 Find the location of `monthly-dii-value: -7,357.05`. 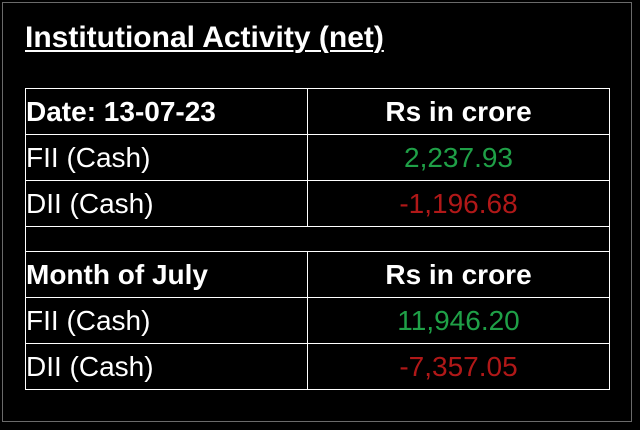

monthly-dii-value: -7,357.05 is located at coordinates (458, 366).